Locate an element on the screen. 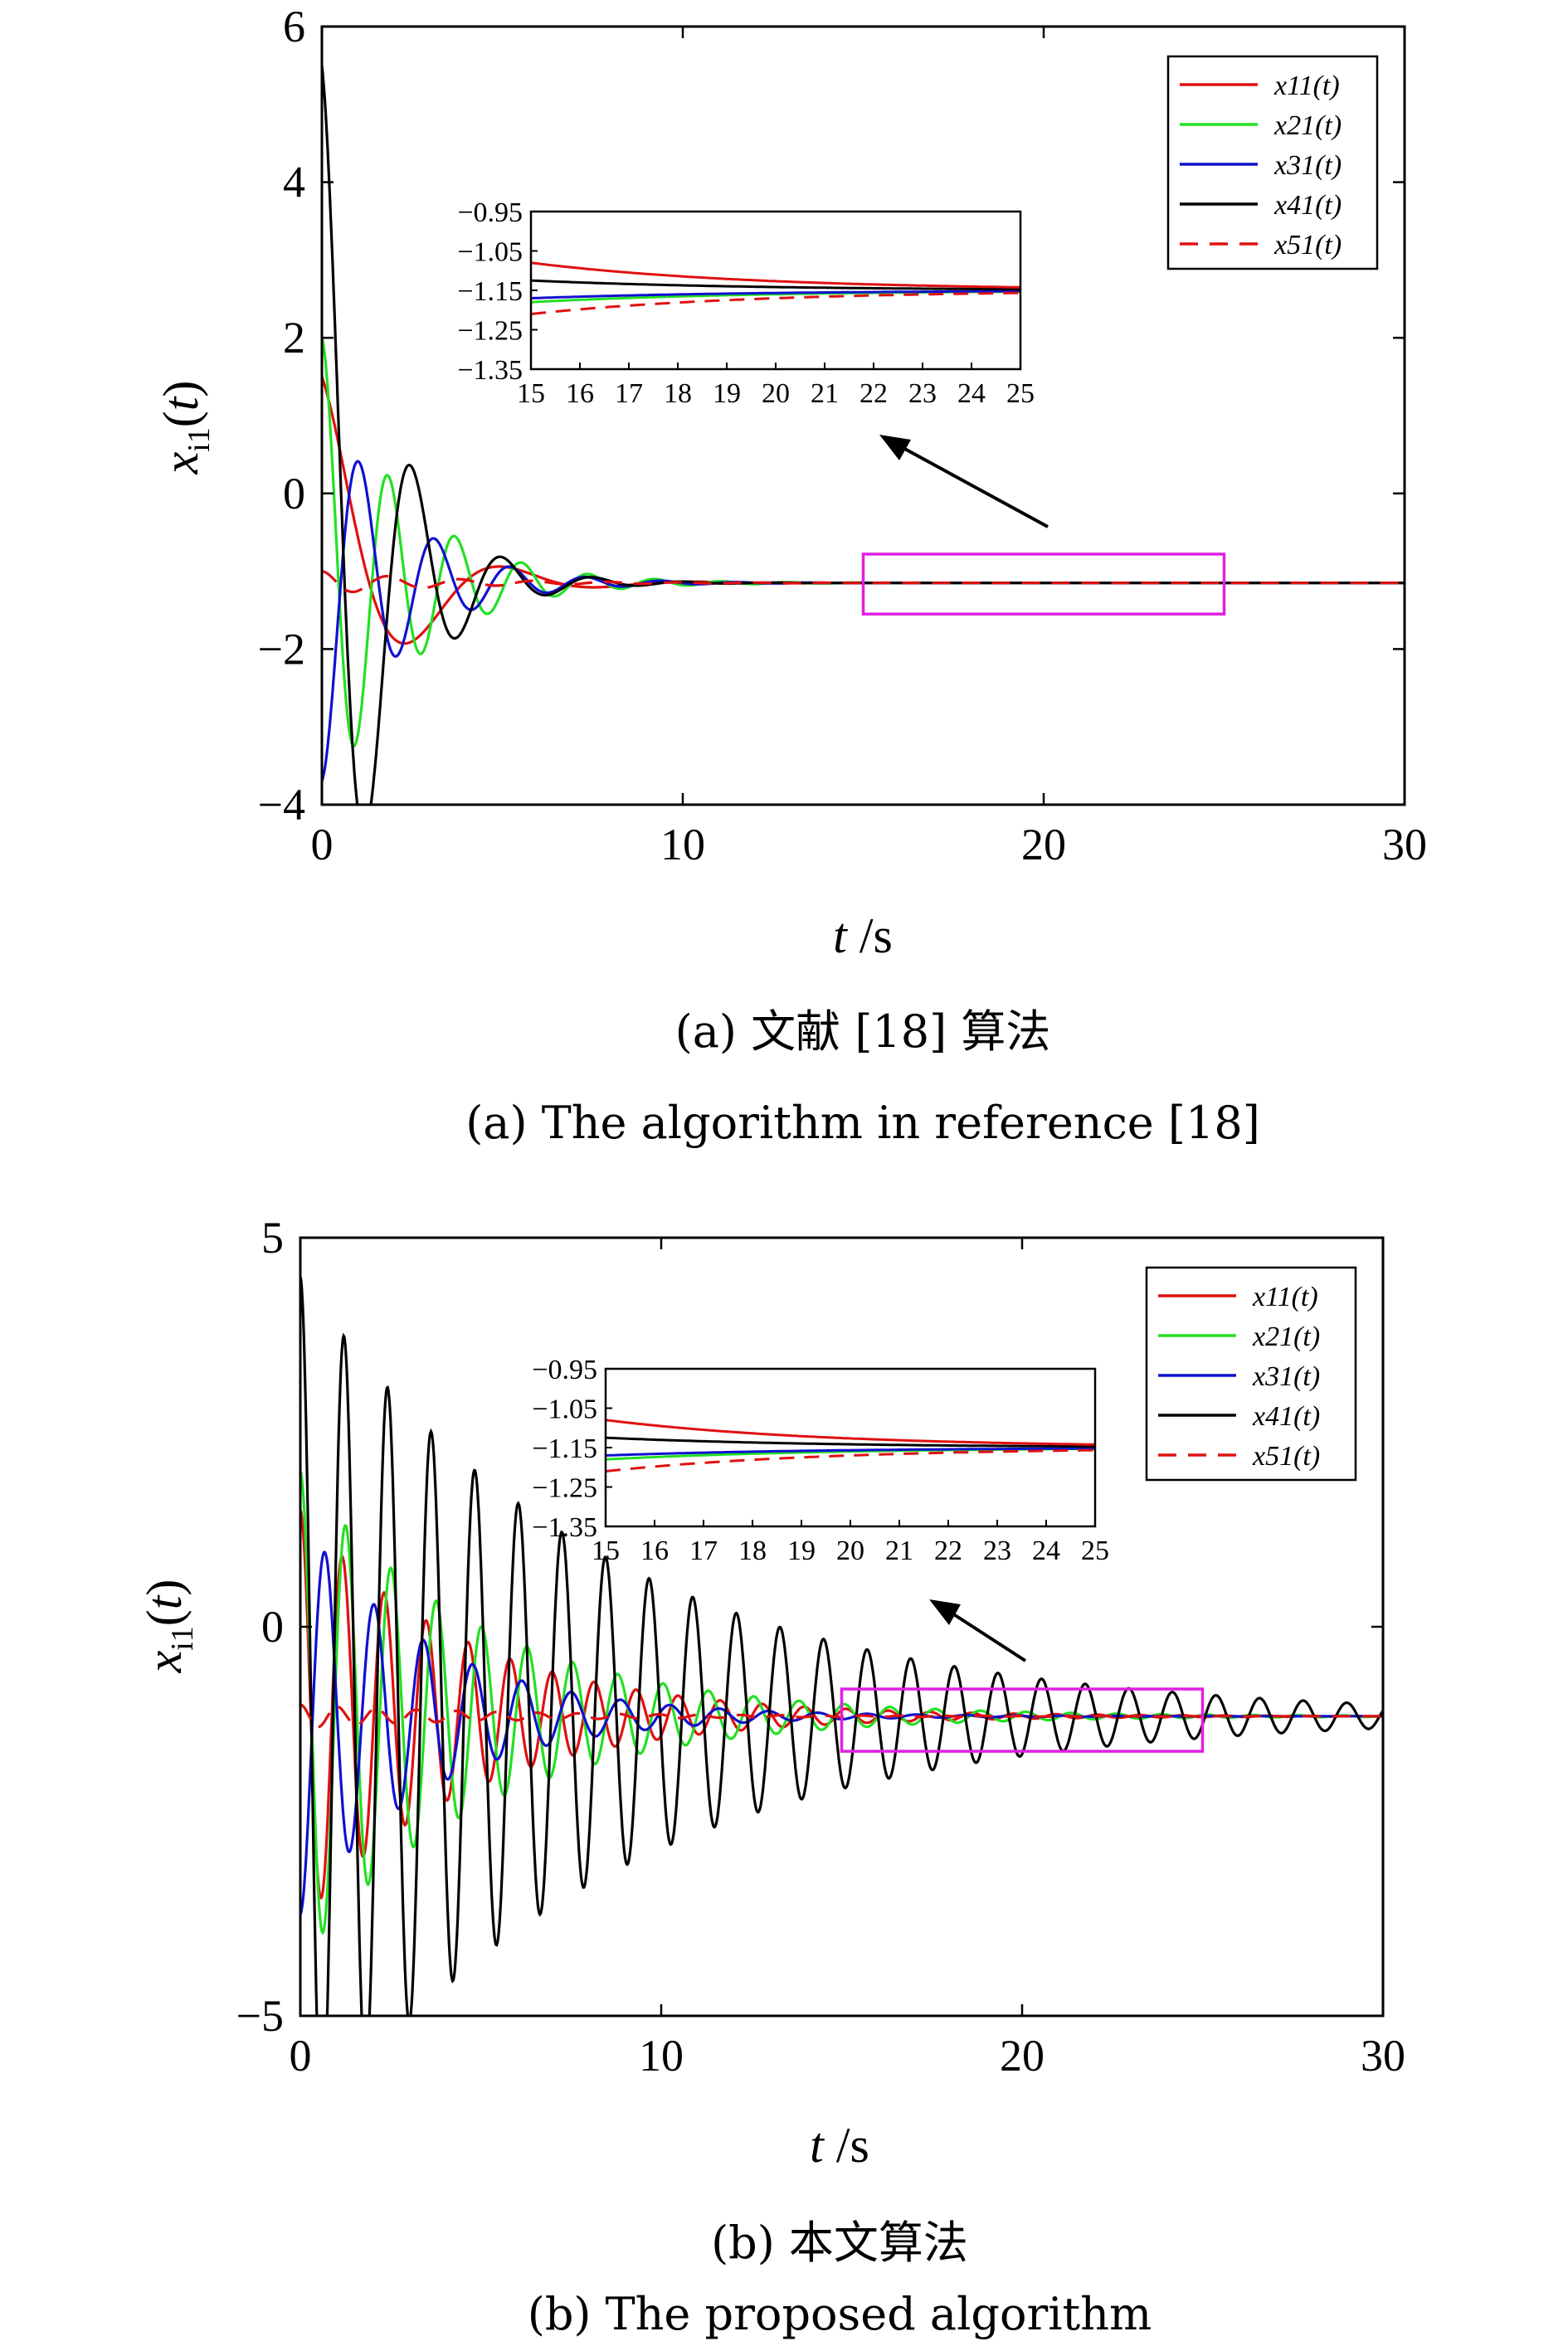 The image size is (1568, 2346). panel-b-xtick-label-3: 30 is located at coordinates (1383, 2056).